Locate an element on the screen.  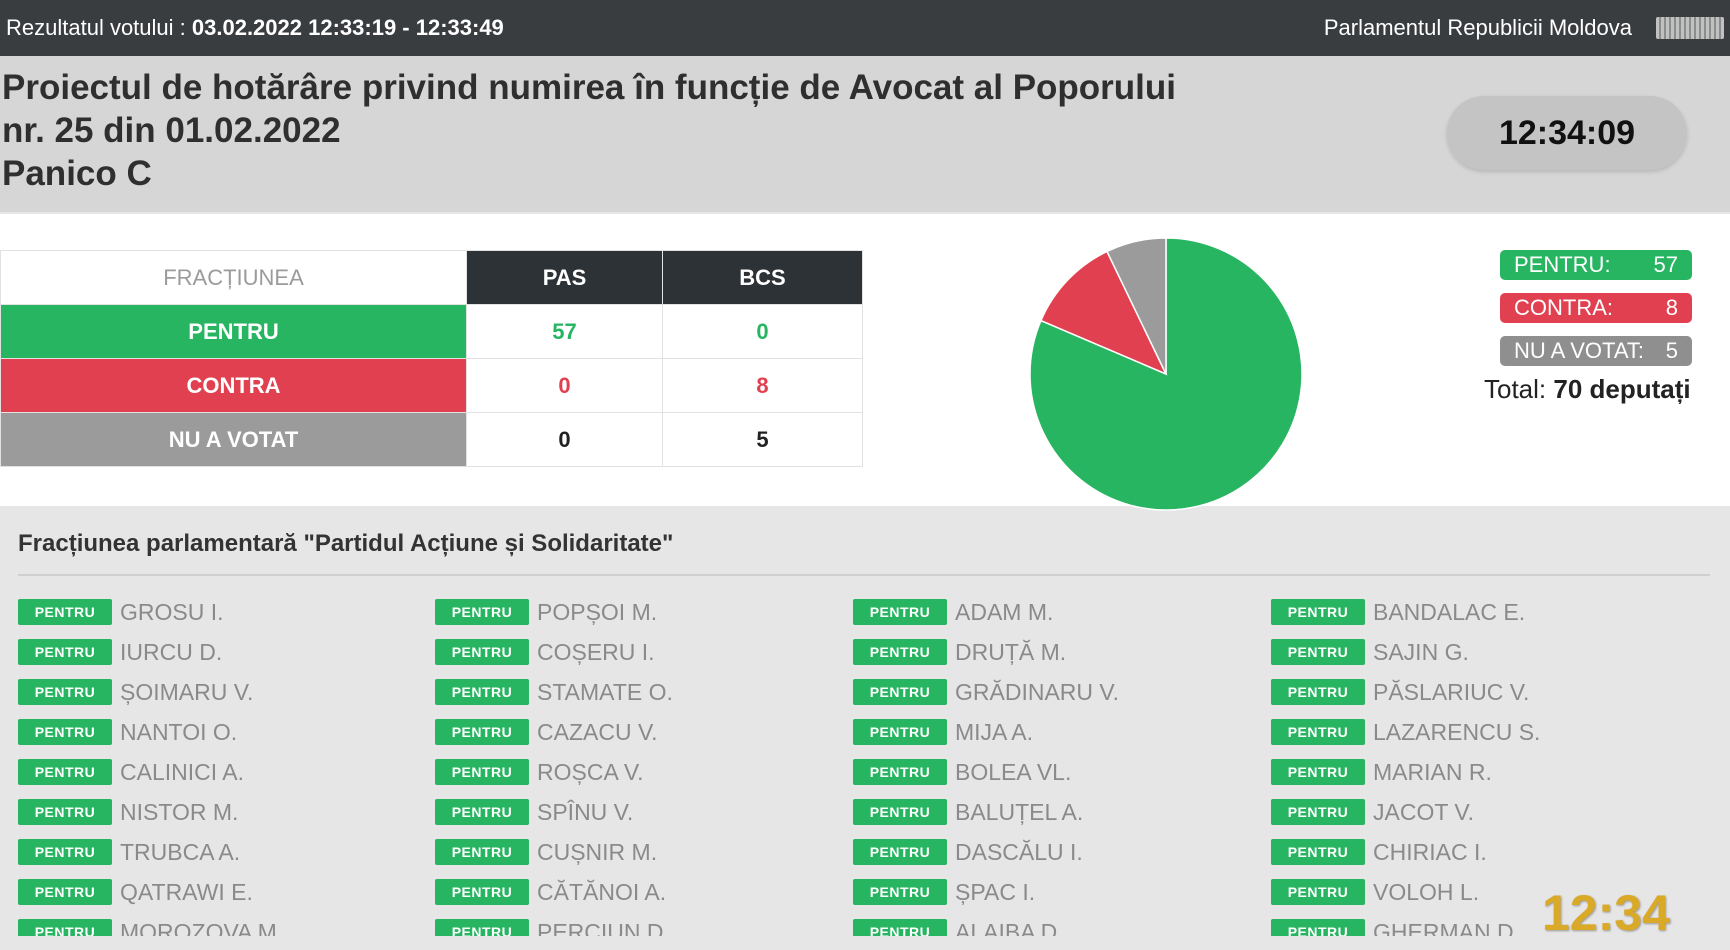
list-item: PENTRU CHIRIAC I. is located at coordinates (1405, 852).